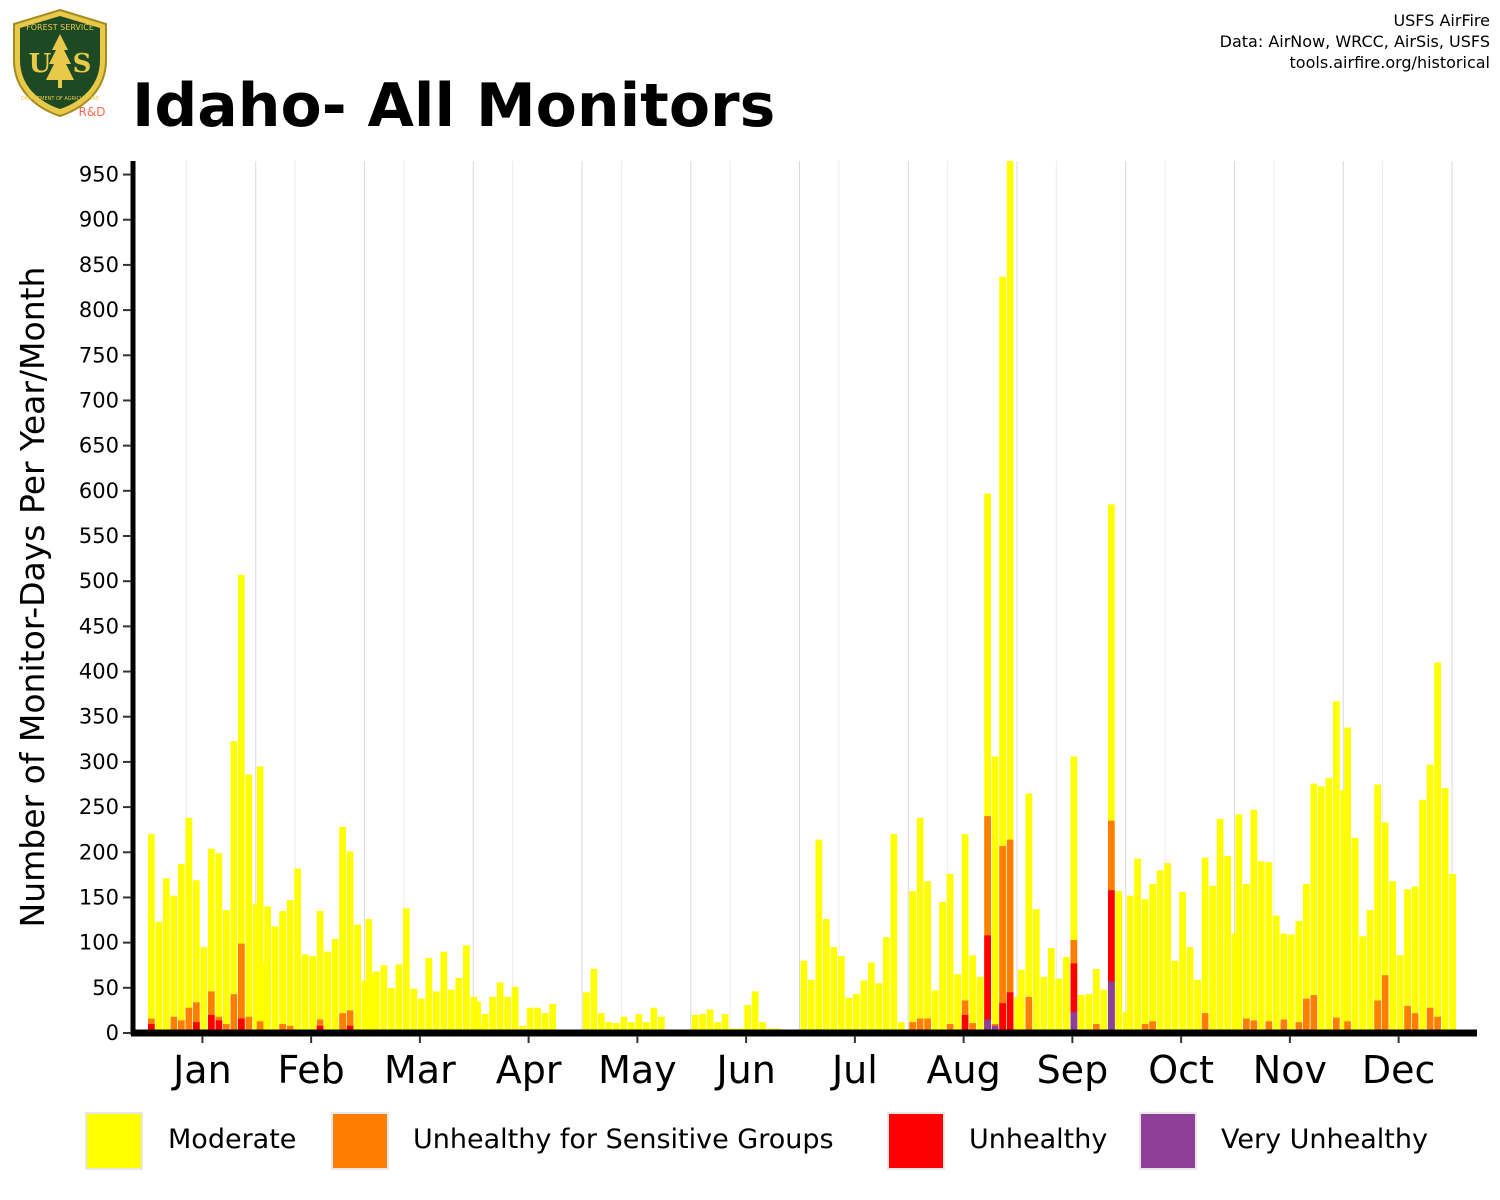 The height and width of the screenshot is (1200, 1500). I want to click on x-tick-label: Aug, so click(964, 1070).